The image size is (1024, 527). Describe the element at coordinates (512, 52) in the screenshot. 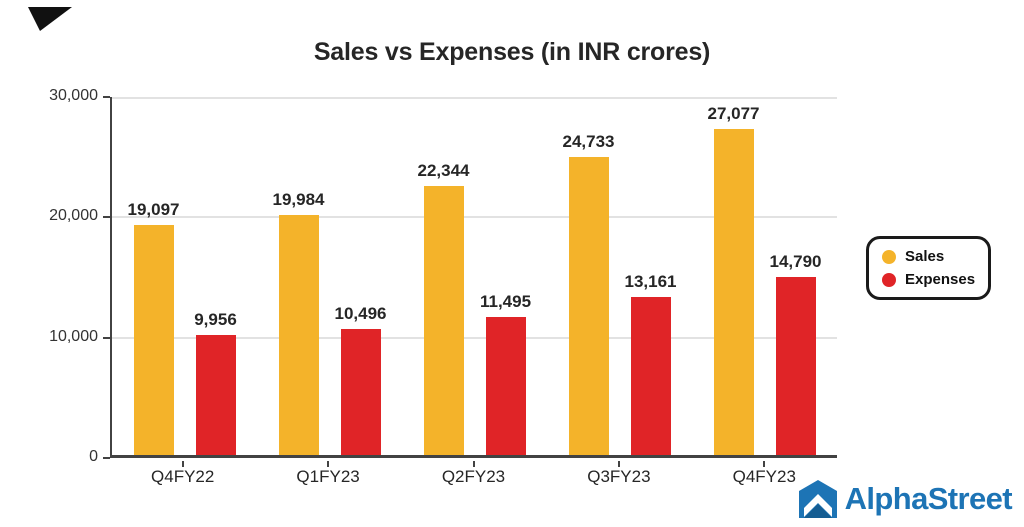

I see `chart-title: Sales vs Expenses (in INR crores)` at that location.